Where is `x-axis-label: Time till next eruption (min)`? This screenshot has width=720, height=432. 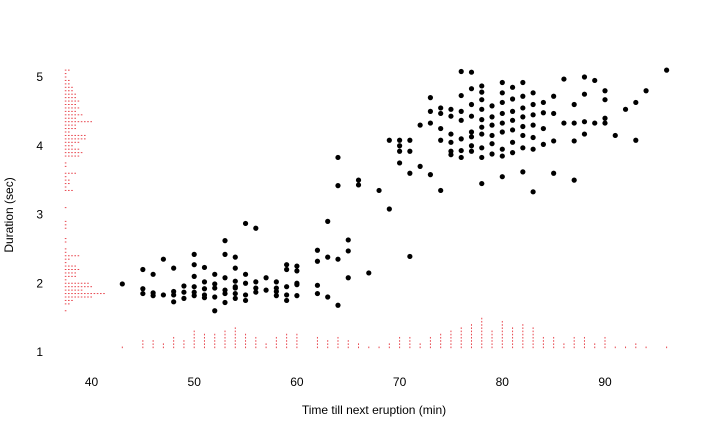
x-axis-label: Time till next eruption (min) is located at coordinates (374, 410).